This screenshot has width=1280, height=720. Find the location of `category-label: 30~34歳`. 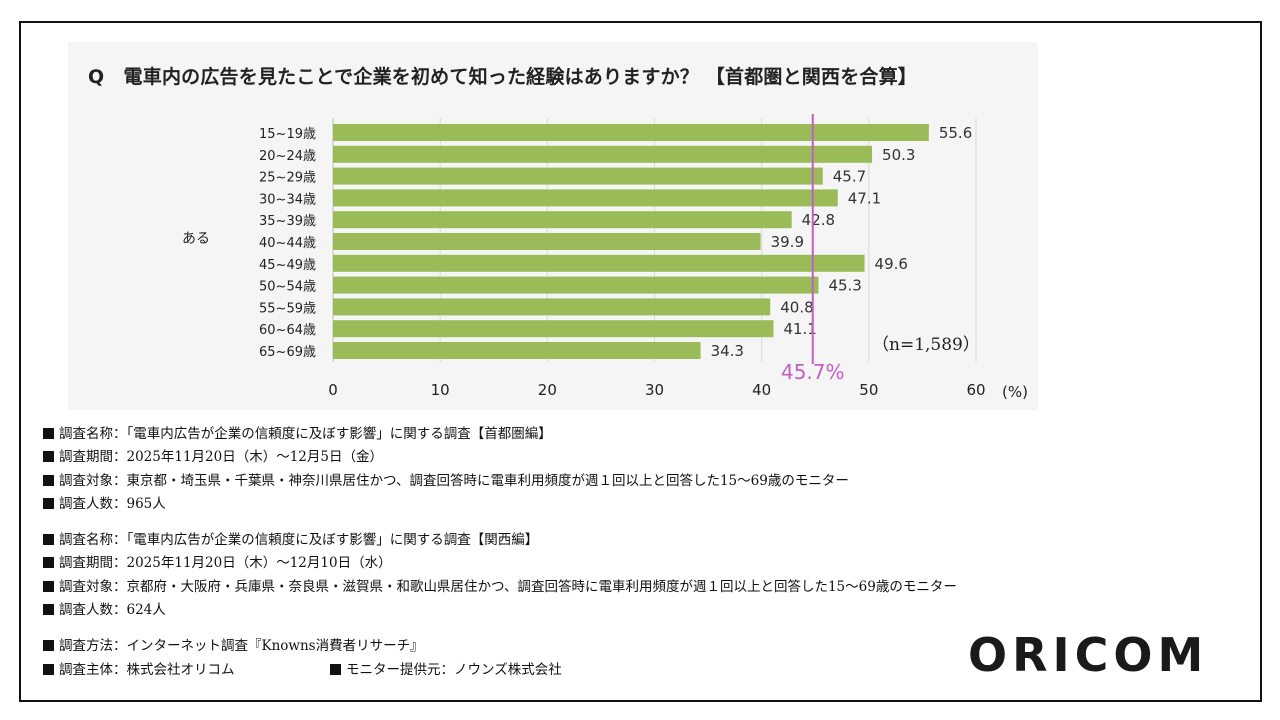

category-label: 30~34歳 is located at coordinates (287, 199).